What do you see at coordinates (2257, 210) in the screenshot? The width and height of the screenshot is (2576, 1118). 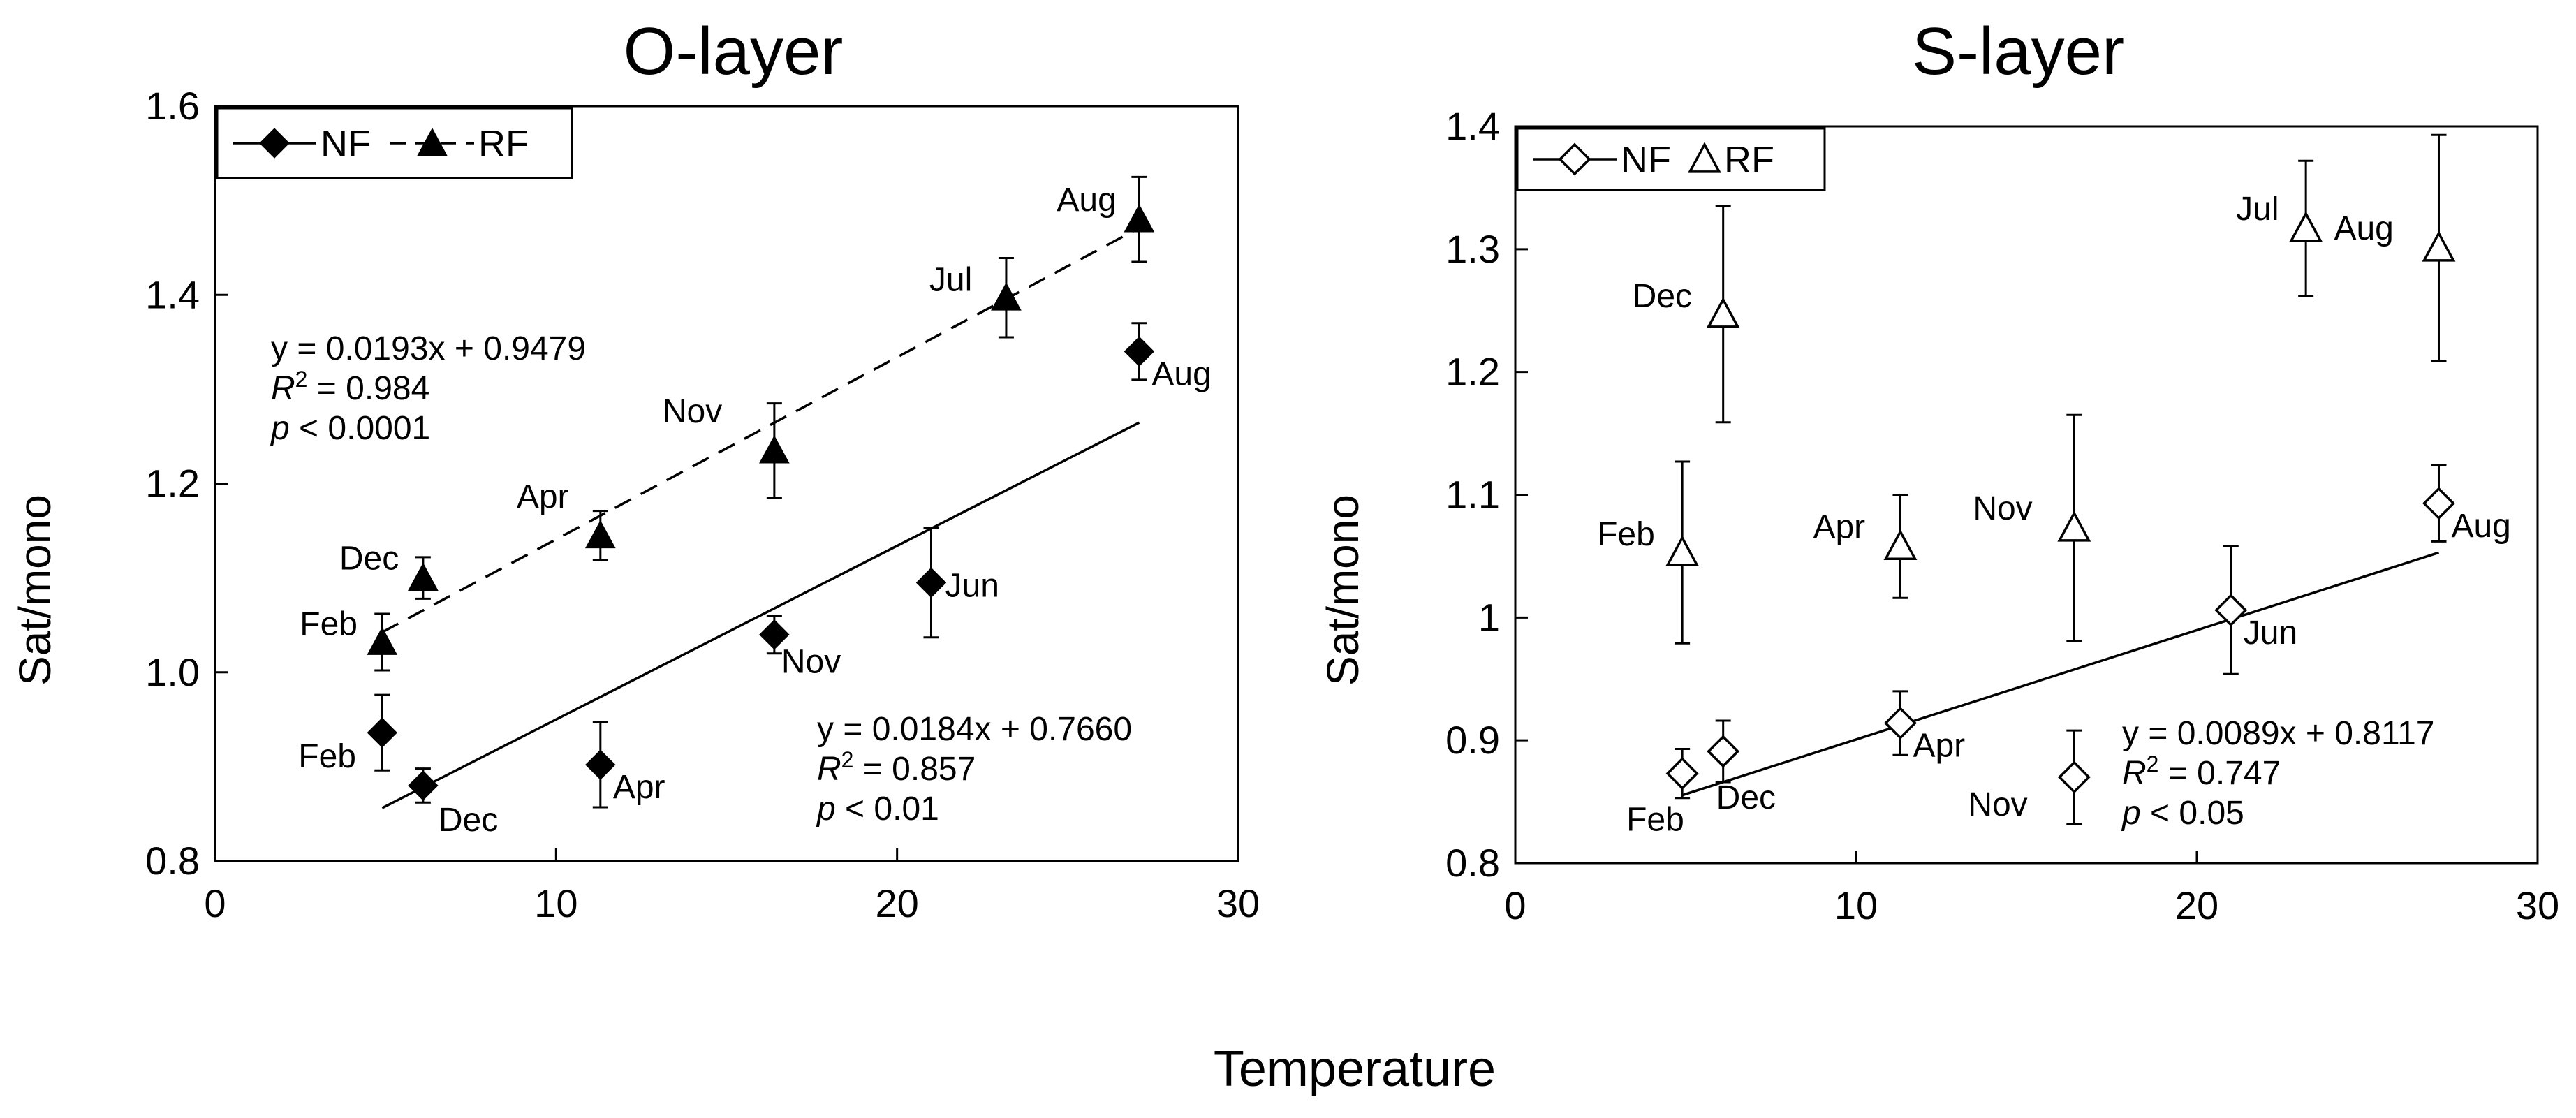 I see `s-layer-rf-point-label: Jul` at bounding box center [2257, 210].